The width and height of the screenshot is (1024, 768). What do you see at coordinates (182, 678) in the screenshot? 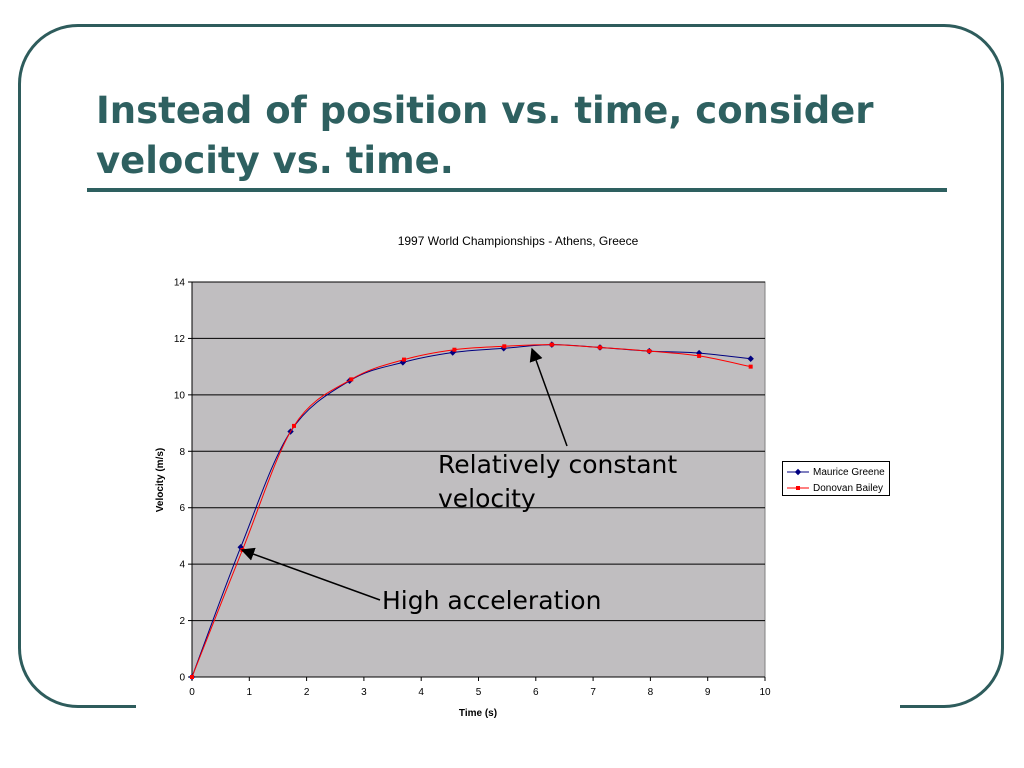
I see `y-tick-label-0: 0` at bounding box center [182, 678].